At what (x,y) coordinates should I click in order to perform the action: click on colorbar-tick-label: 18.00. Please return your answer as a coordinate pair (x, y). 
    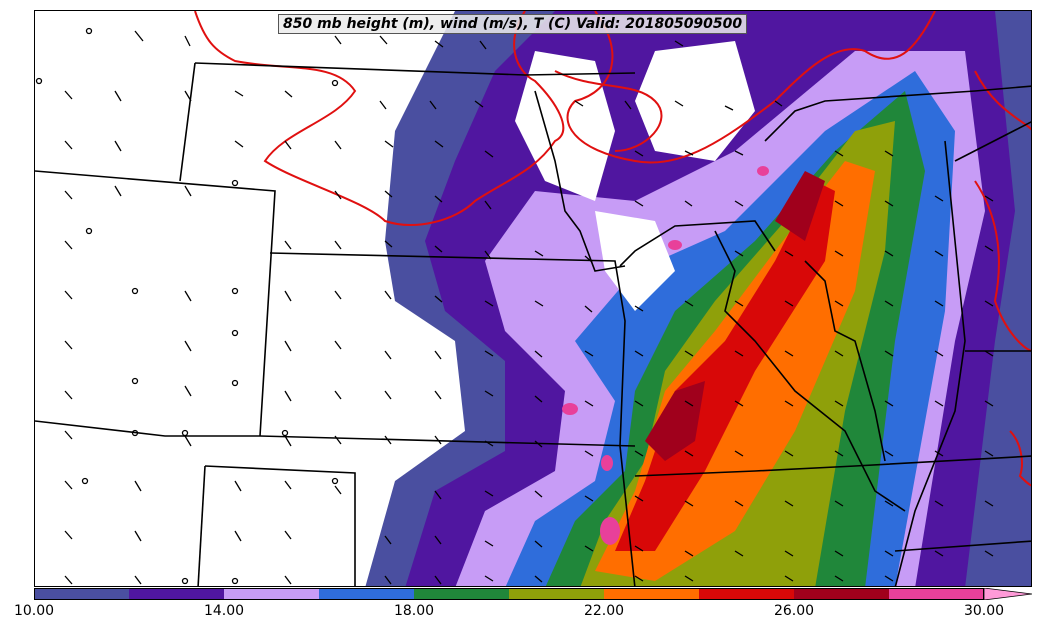
    Looking at the image, I should click on (414, 611).